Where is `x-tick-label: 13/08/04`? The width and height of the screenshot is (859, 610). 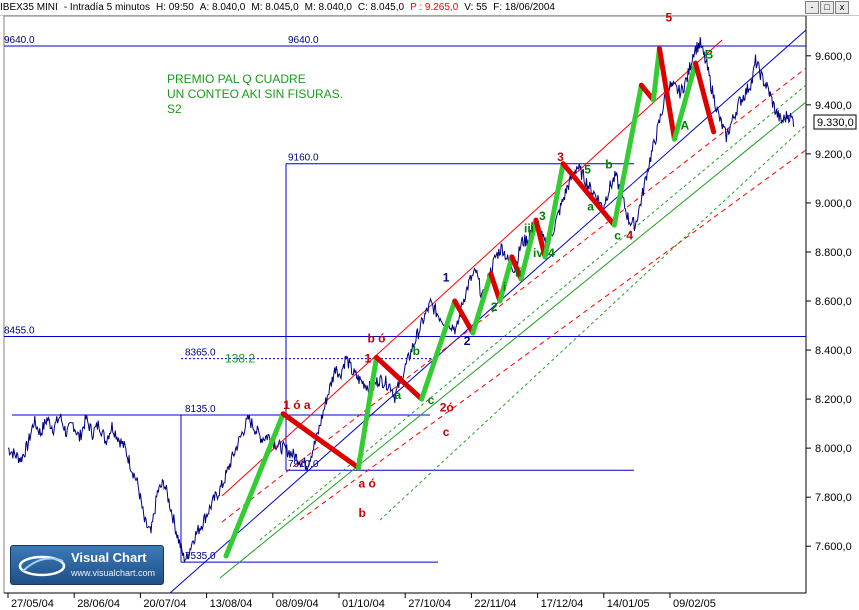
x-tick-label: 13/08/04 is located at coordinates (231, 604).